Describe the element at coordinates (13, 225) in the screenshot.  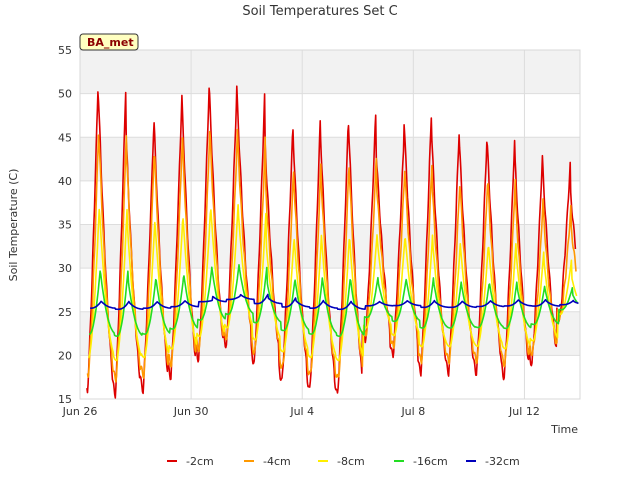
I see `y-axis-label: Soil Temperature (C)` at that location.